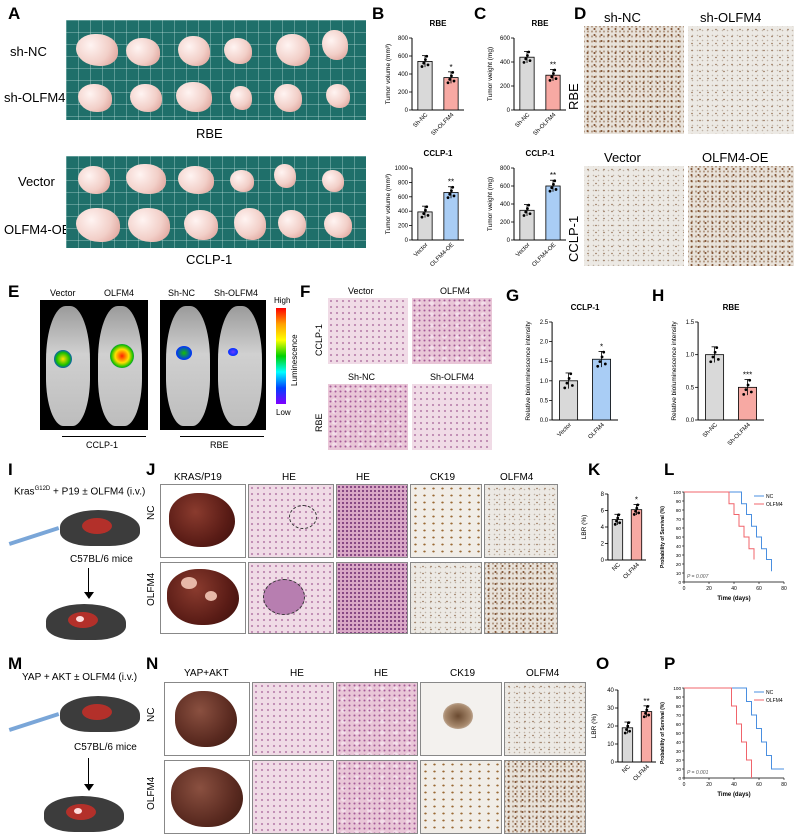  Describe the element at coordinates (544, 124) in the screenshot. I see `x-tick-label: Sh-OLFM4` at that location.